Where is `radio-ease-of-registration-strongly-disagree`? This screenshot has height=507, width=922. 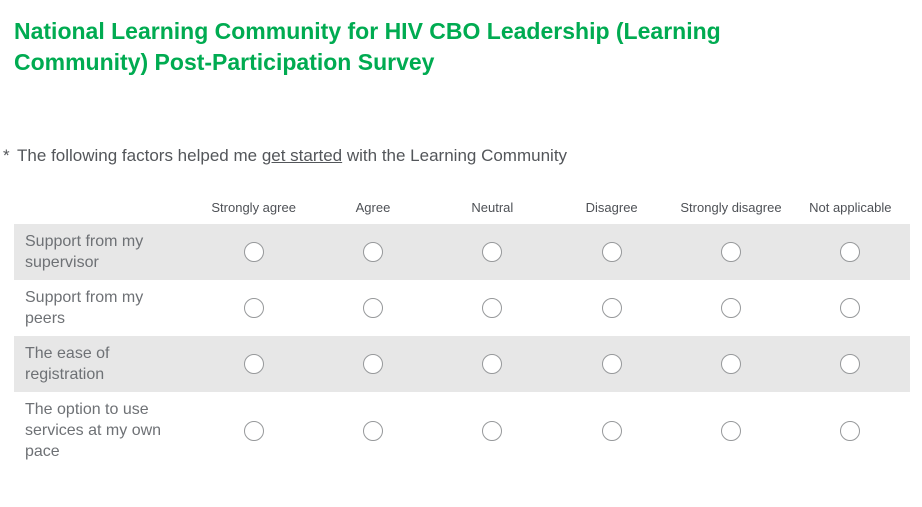 radio-ease-of-registration-strongly-disagree is located at coordinates (730, 364).